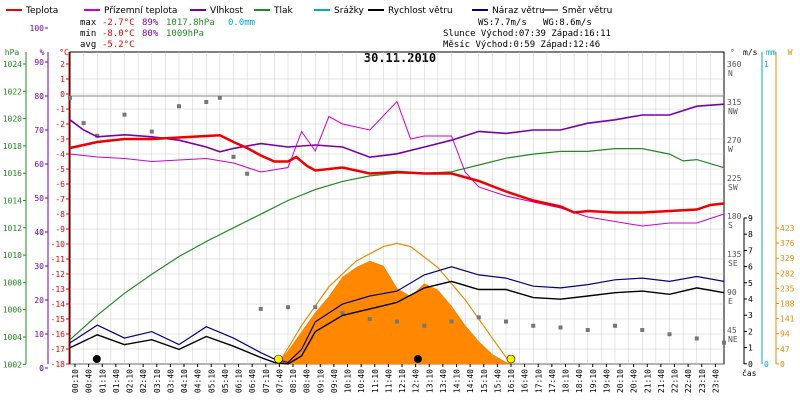 This screenshot has width=800, height=400. I want to click on axis-mm-label-1: 0, so click(766, 364).